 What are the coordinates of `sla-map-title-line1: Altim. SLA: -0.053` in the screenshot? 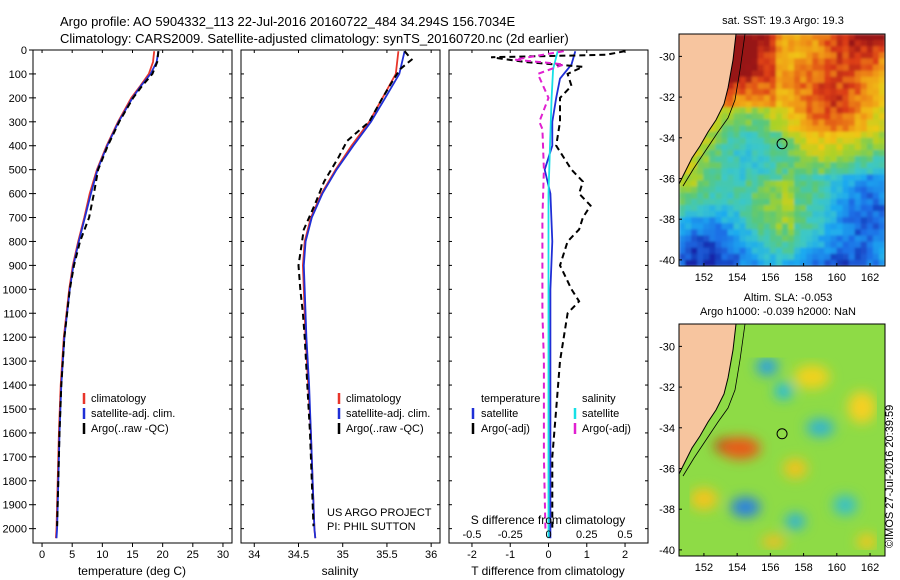 It's located at (788, 298).